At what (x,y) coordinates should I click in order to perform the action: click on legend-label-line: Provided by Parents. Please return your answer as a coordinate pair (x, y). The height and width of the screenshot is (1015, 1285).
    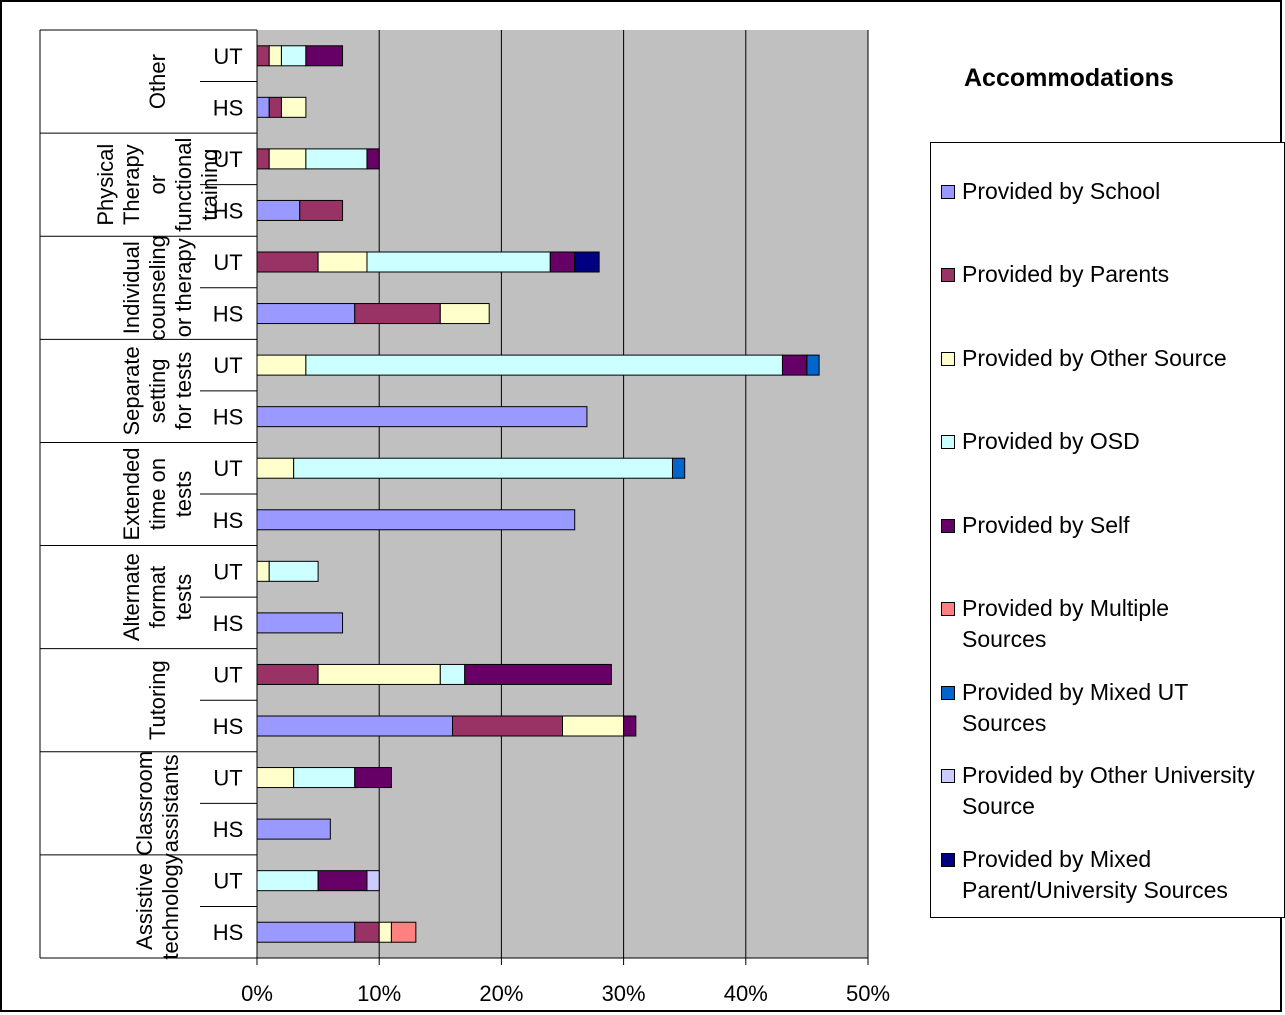
    Looking at the image, I should click on (1066, 274).